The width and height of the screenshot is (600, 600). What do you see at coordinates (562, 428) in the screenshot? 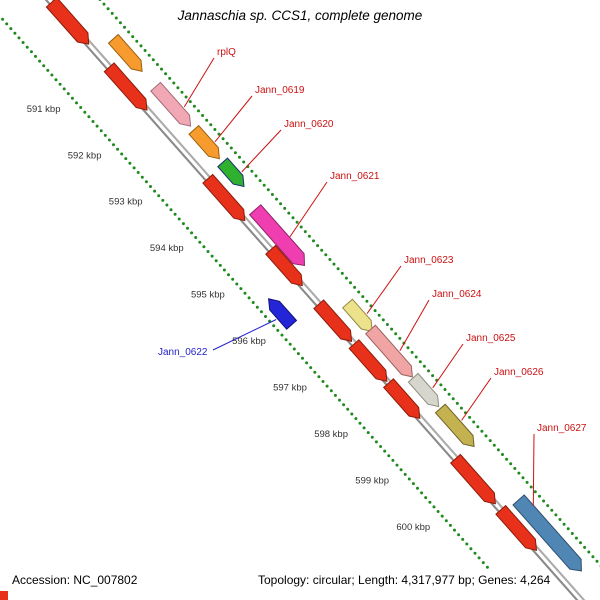
I see `gene-label-jann-0627: Jann_0627` at bounding box center [562, 428].